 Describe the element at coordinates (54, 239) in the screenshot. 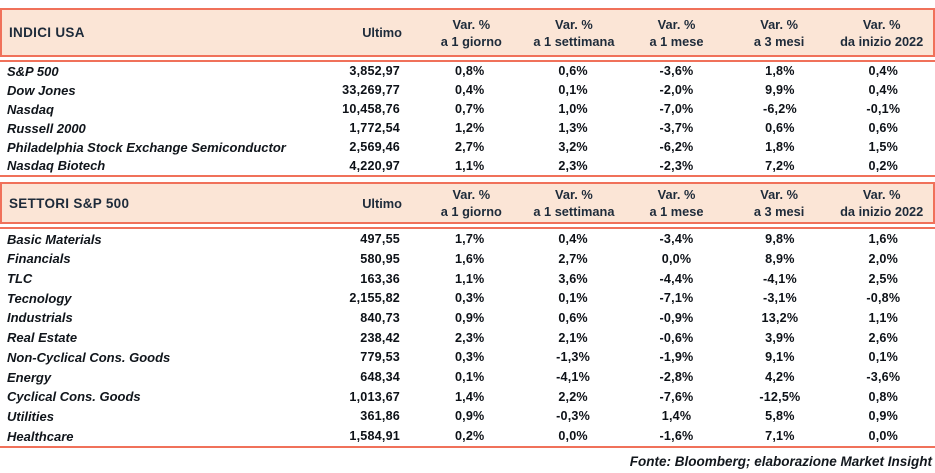

I see `row-label: Basic Materials` at that location.